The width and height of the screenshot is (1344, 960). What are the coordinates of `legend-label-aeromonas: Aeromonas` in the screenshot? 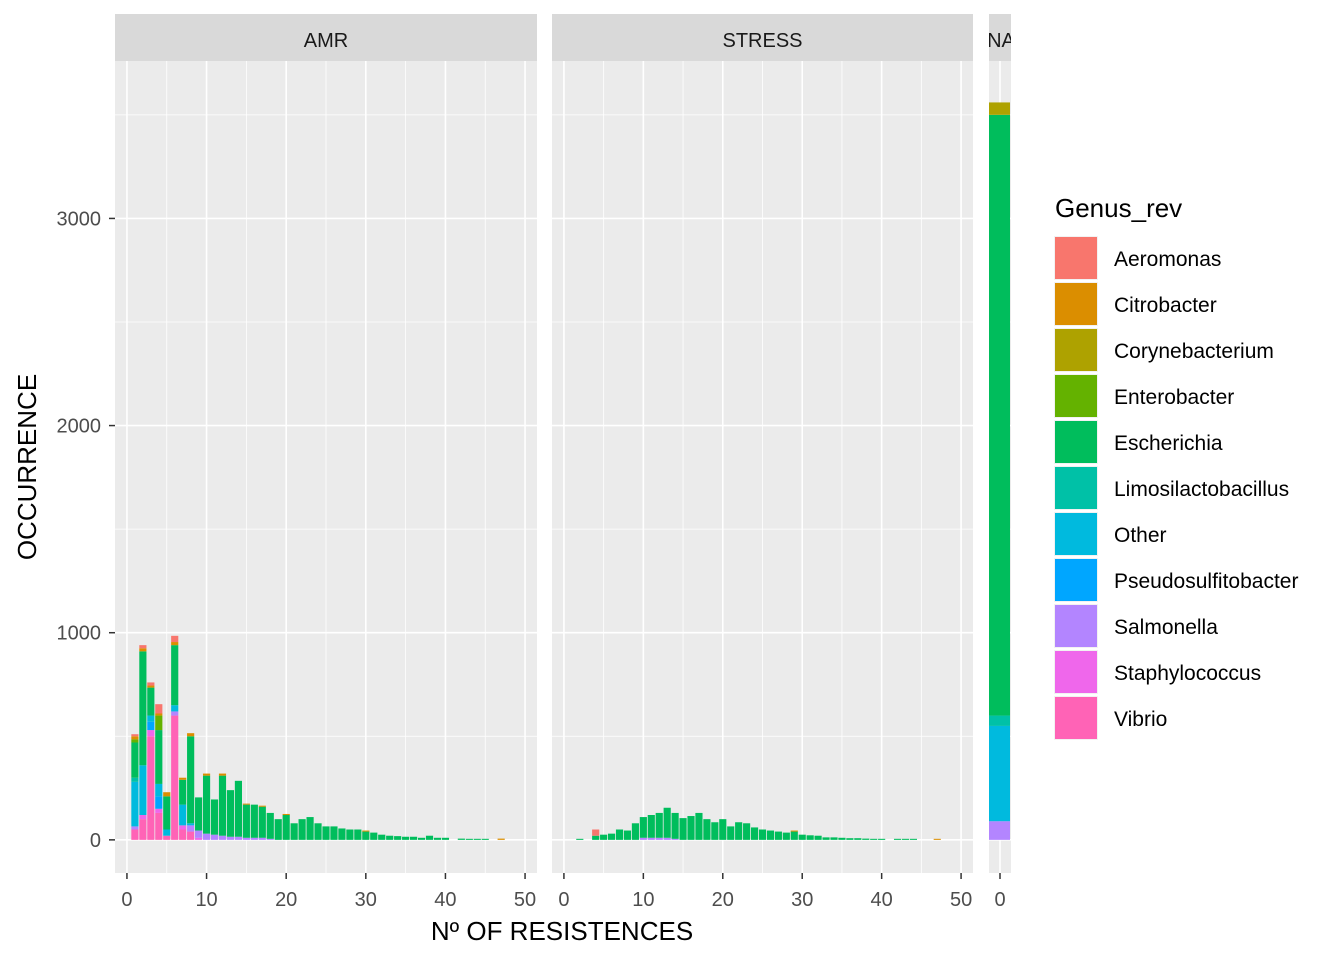 It's located at (1167, 259).